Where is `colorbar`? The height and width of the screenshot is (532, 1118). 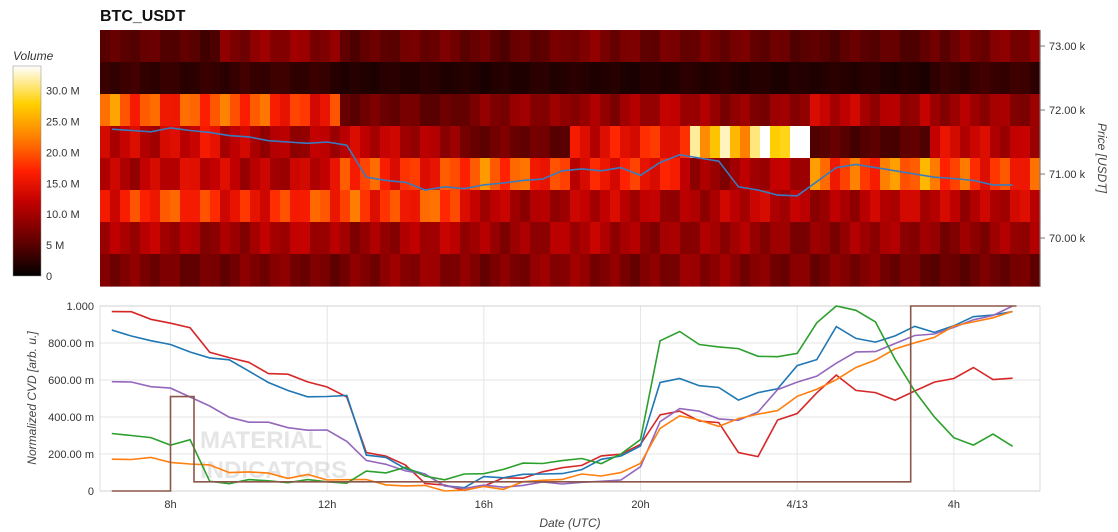
colorbar is located at coordinates (27, 171).